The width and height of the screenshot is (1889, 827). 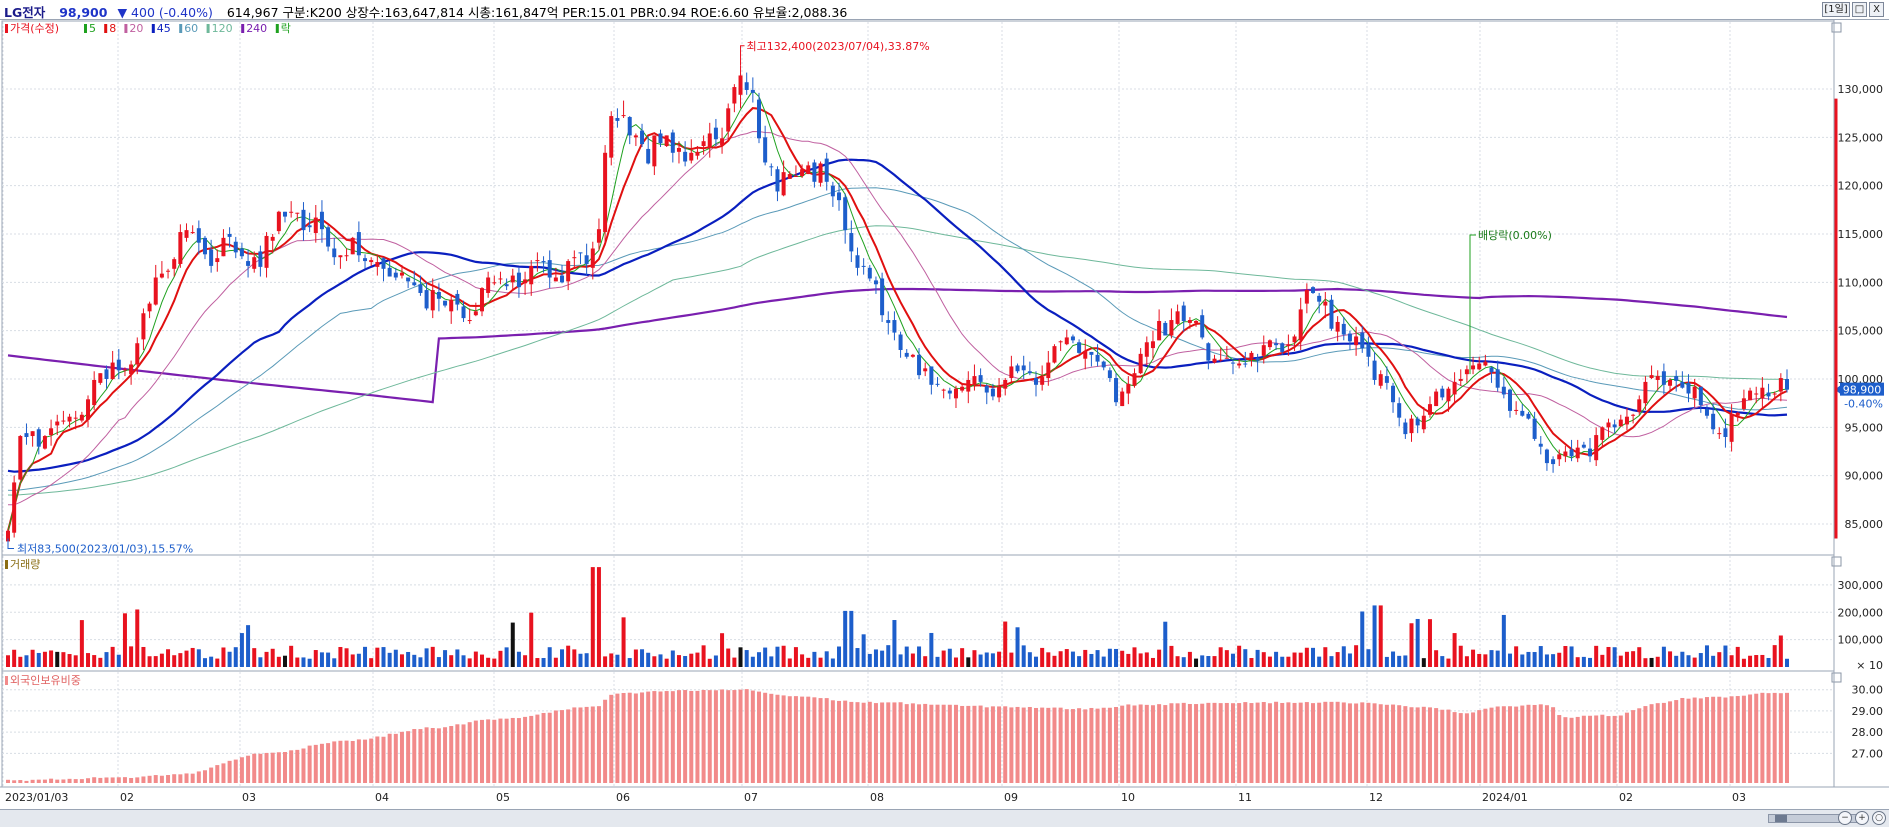 I want to click on volume-tick-label: 100,000, so click(x=1861, y=640).